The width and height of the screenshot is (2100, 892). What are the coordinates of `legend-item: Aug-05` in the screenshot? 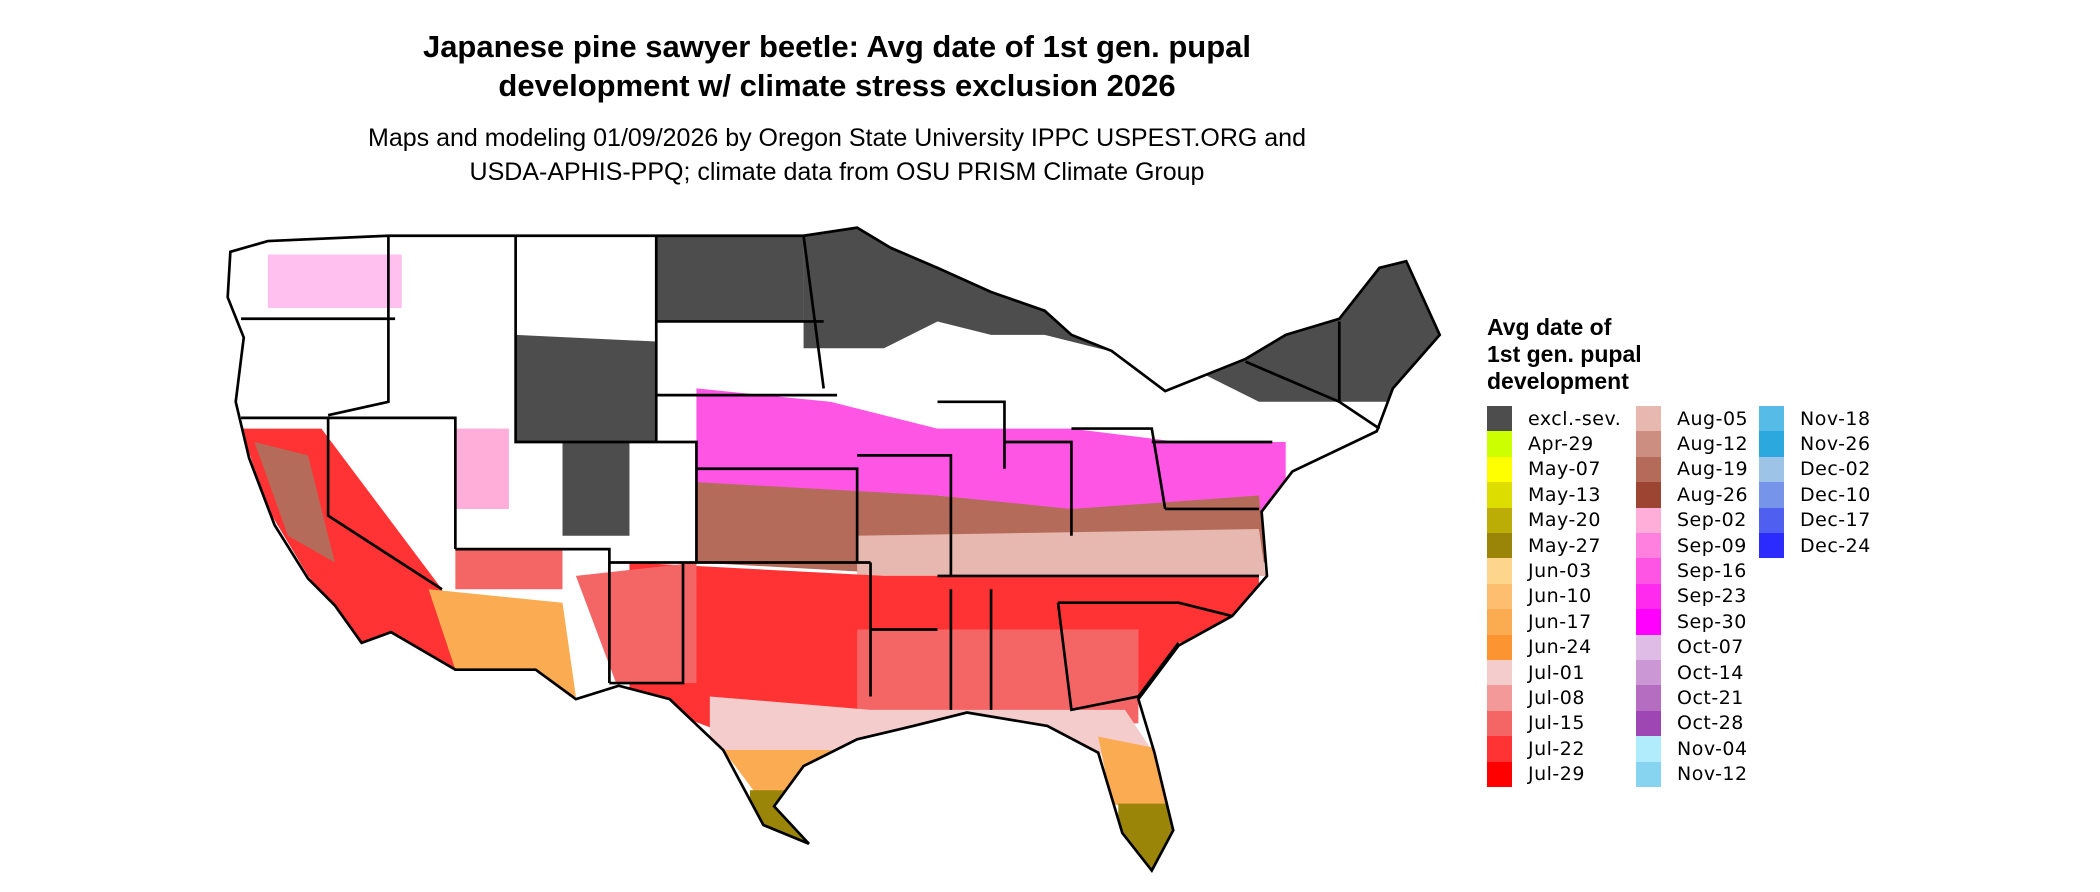 It's located at (1692, 419).